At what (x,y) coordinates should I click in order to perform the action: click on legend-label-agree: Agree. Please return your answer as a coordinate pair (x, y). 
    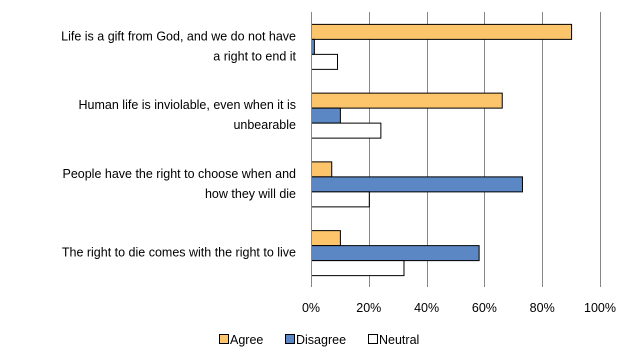
    Looking at the image, I should click on (246, 340).